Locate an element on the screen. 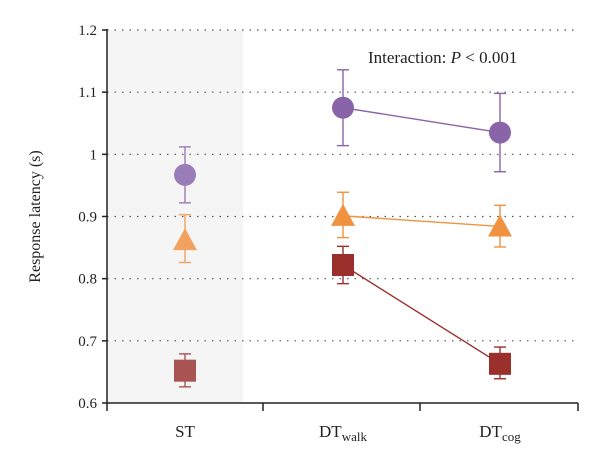 The width and height of the screenshot is (600, 461). y-tick-labels: 0.6 0.7 0.8 0.9 1 1.1 1.2 is located at coordinates (87, 217).